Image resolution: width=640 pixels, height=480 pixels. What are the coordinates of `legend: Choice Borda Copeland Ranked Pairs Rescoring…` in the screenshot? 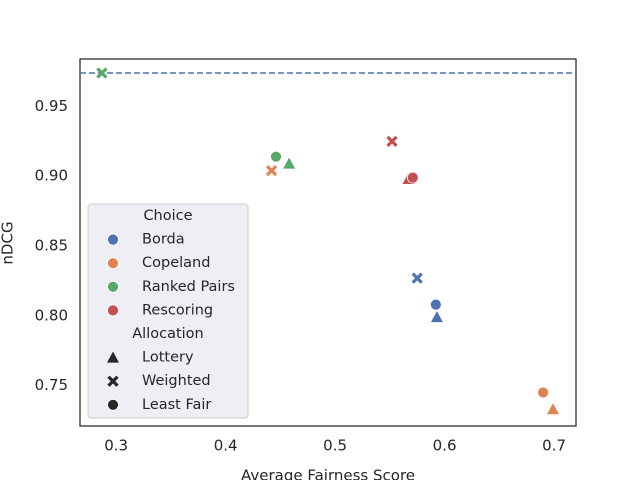 It's located at (168, 311).